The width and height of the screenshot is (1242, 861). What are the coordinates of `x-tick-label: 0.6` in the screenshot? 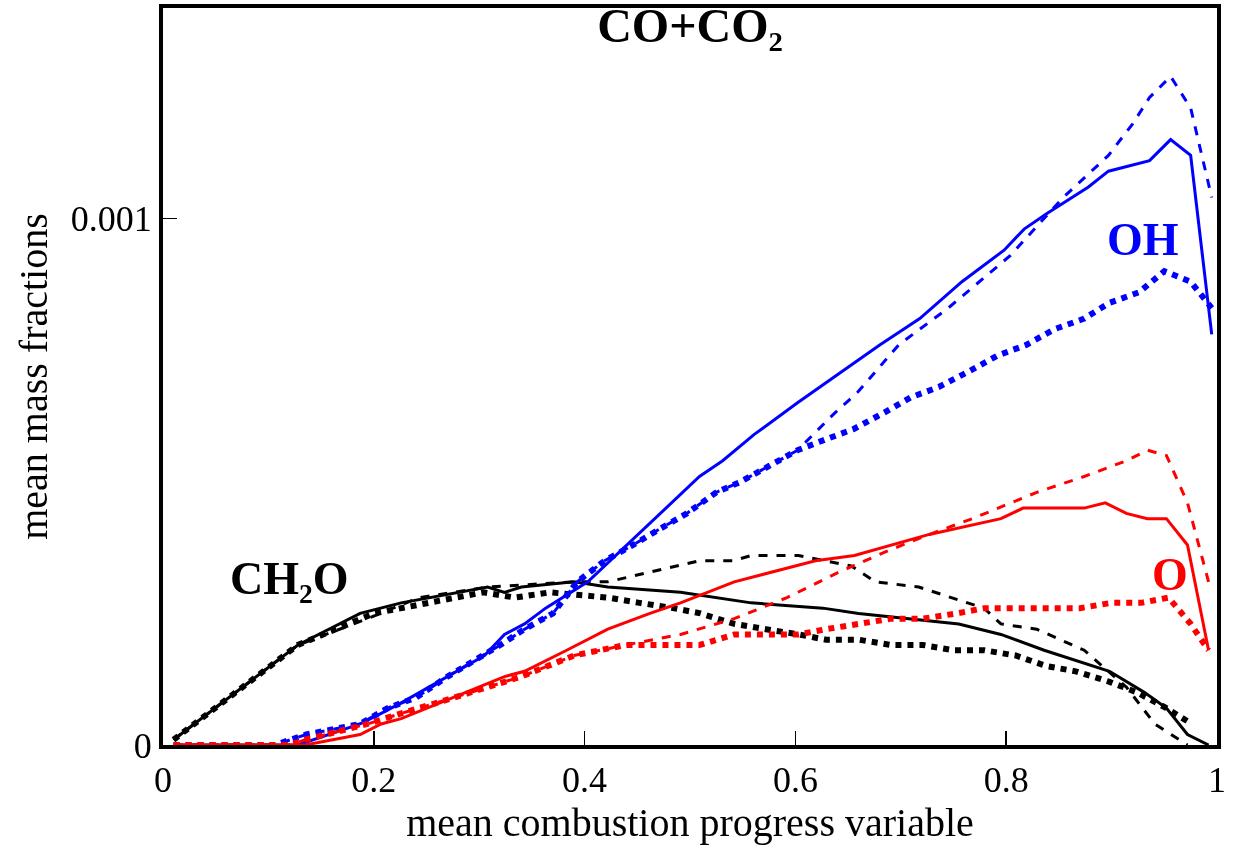 It's located at (795, 780).